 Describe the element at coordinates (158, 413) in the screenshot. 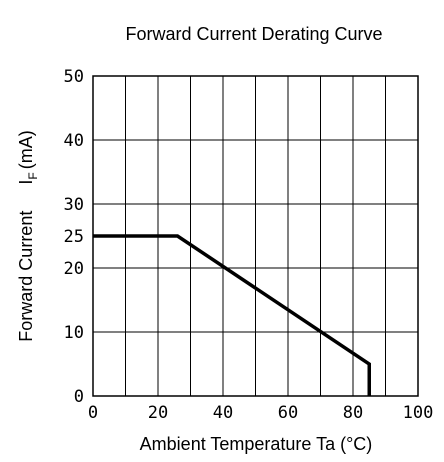

I see `x-tick-label-1: 20` at that location.